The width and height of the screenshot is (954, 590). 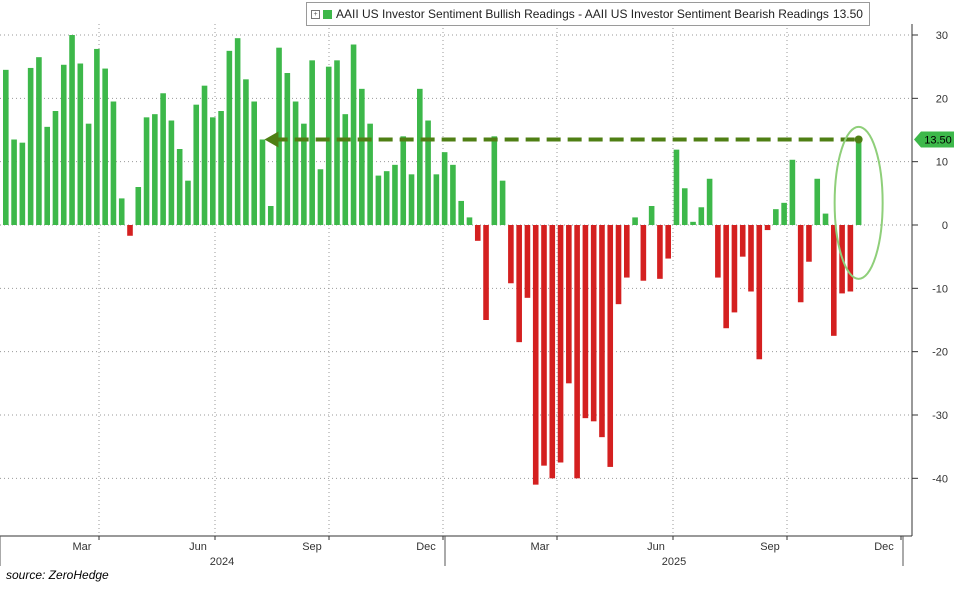 What do you see at coordinates (942, 36) in the screenshot?
I see `y-tick-label: 30` at bounding box center [942, 36].